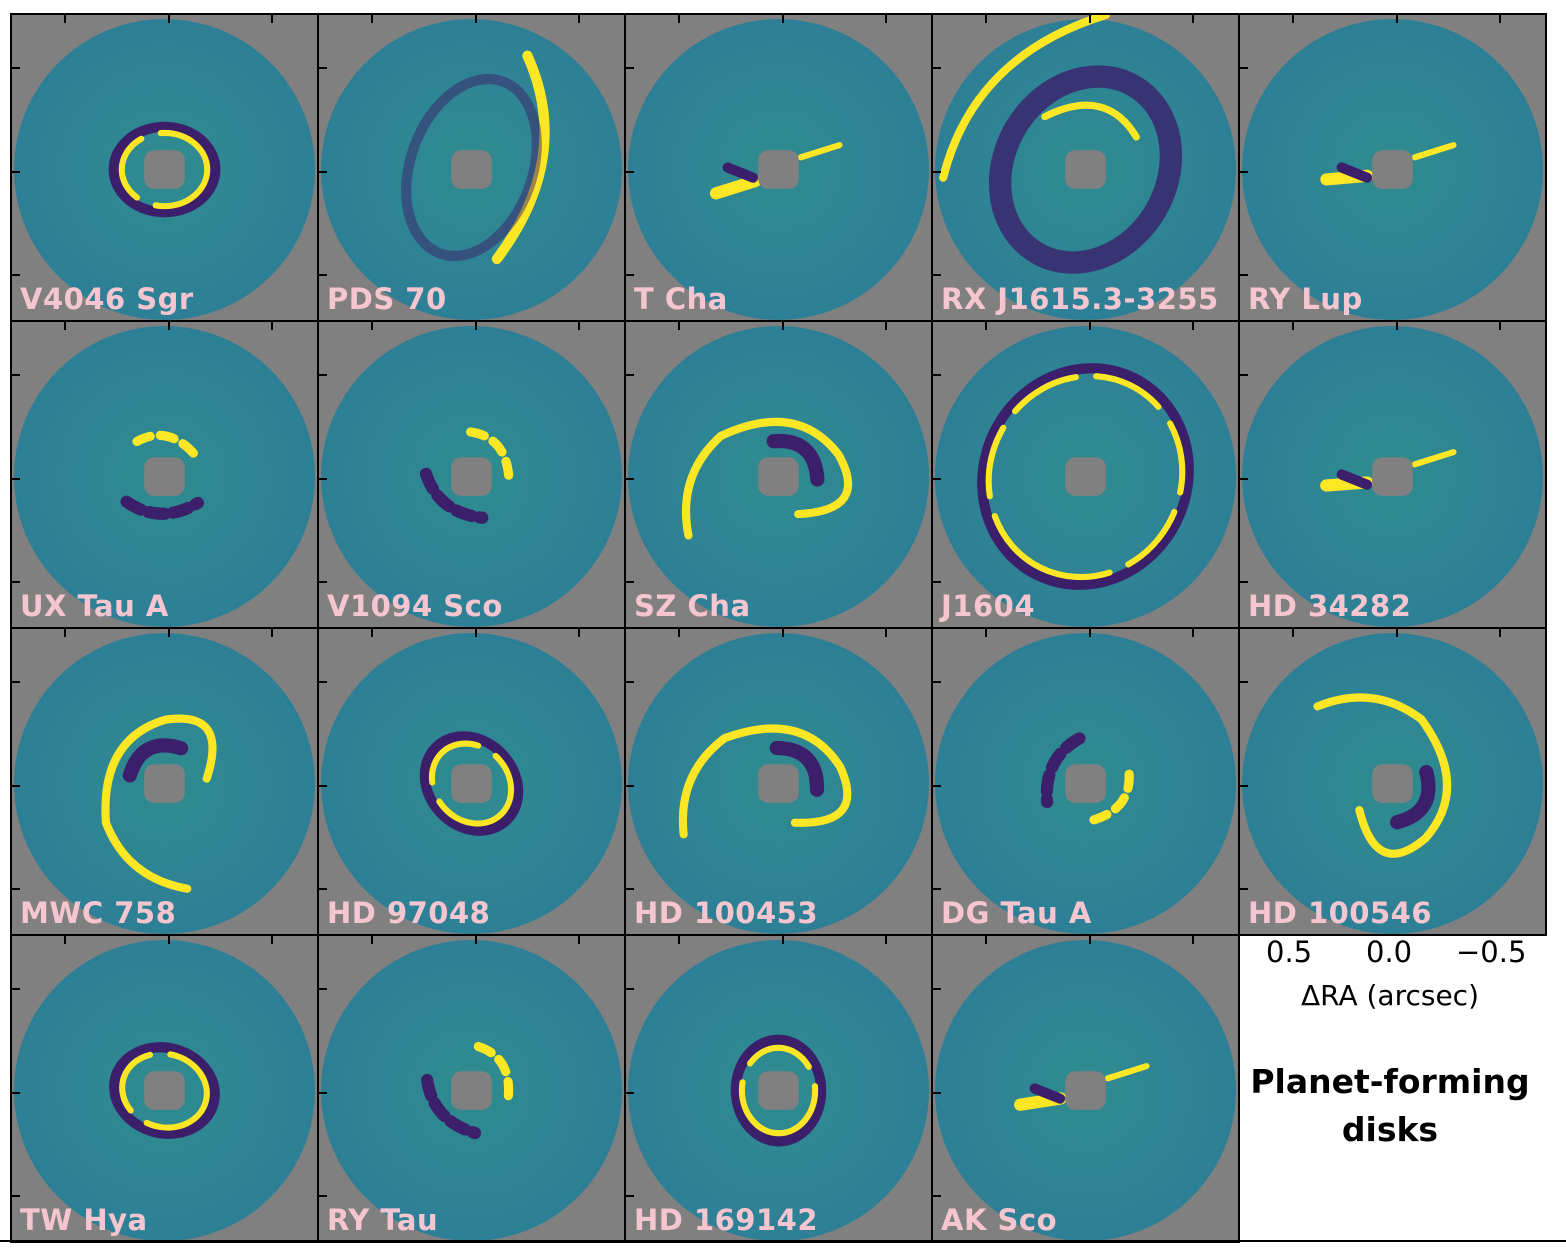  I want to click on target-name-label: J1604, so click(988, 606).